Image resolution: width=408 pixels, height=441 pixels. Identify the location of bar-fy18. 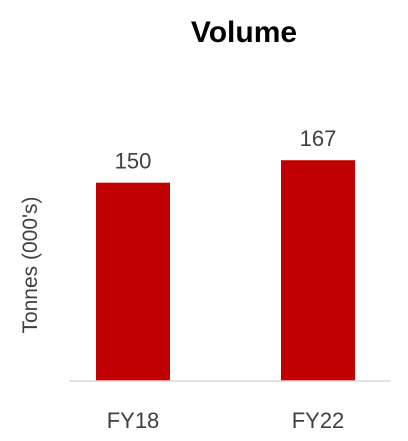
(133, 281).